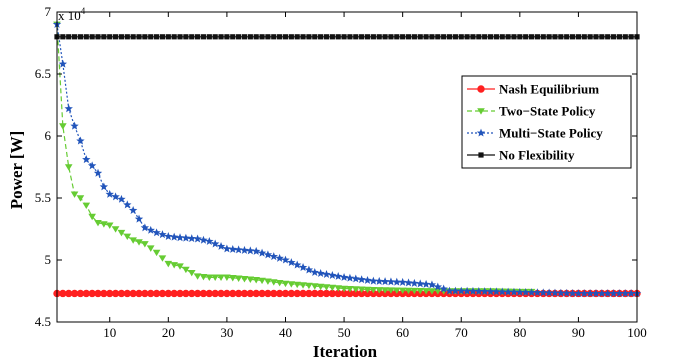  I want to click on x-axis-label: Iteration, so click(345, 351).